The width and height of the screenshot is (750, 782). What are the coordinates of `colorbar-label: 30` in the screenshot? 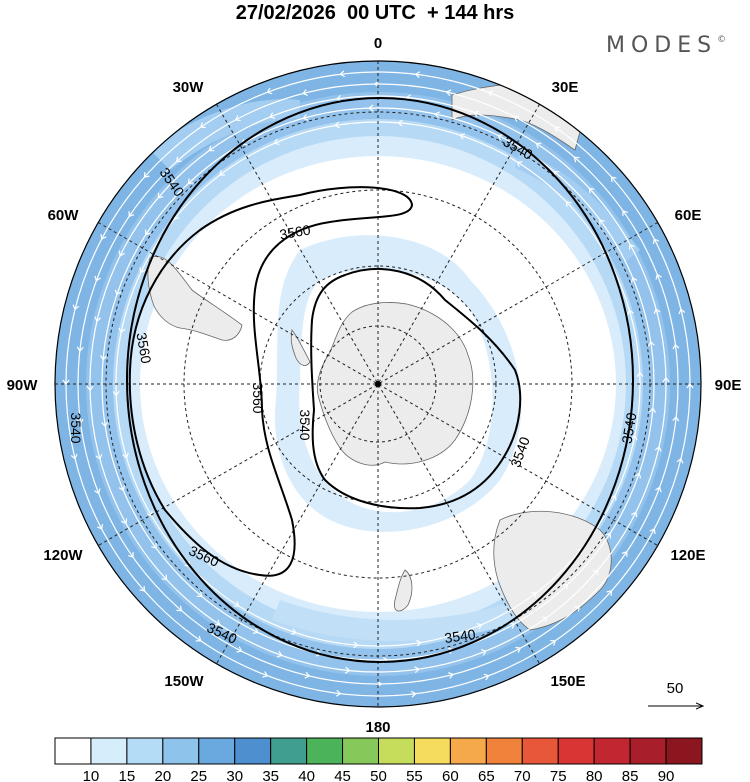 It's located at (234, 775).